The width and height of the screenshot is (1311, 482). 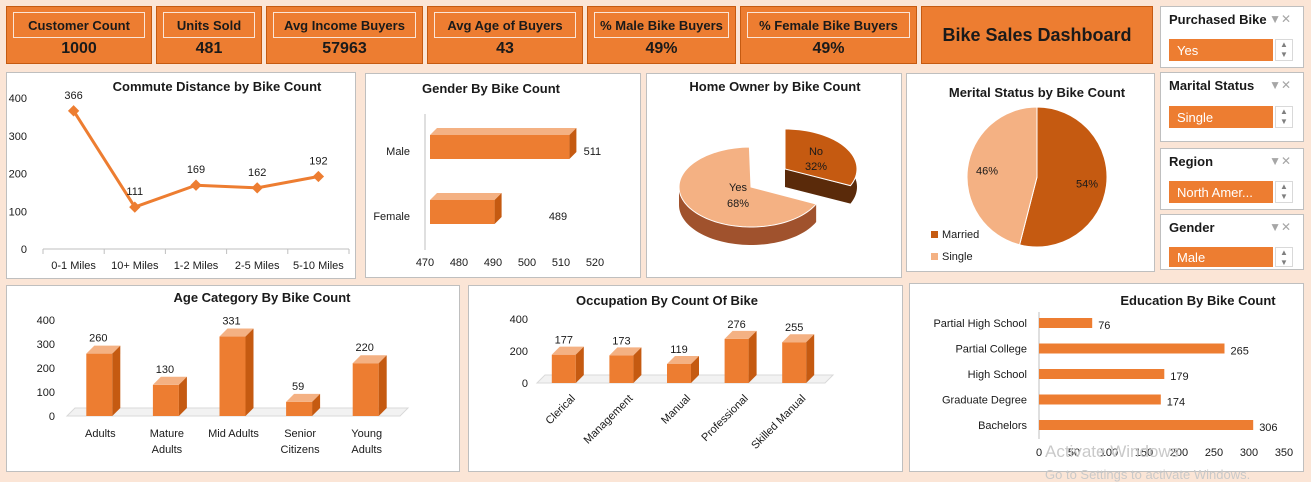 I want to click on slicer-item: Single, so click(x=1221, y=117).